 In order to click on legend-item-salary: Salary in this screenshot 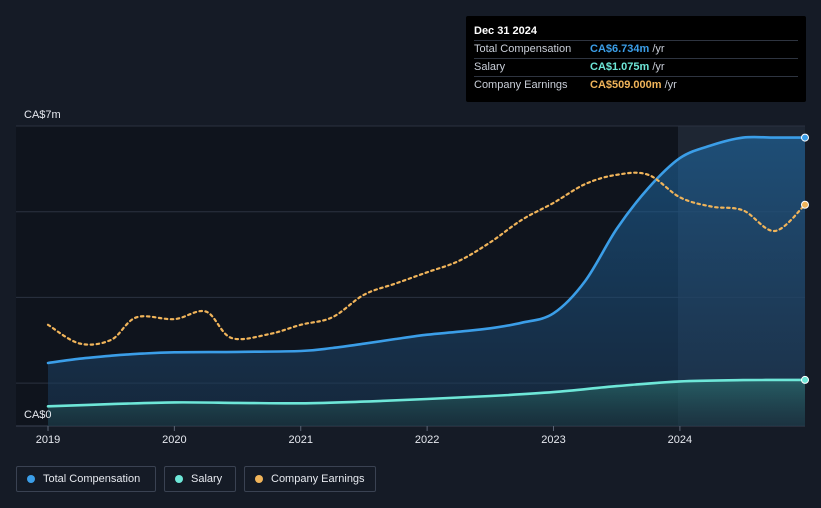, I will do `click(200, 479)`.